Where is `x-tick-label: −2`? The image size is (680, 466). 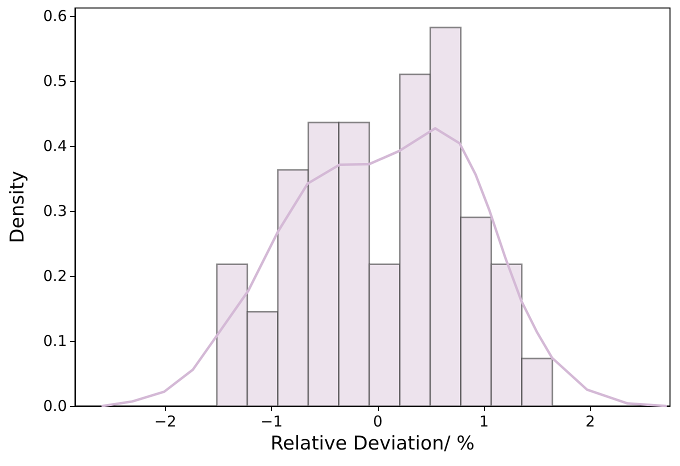
x-tick-label: −2 is located at coordinates (165, 421).